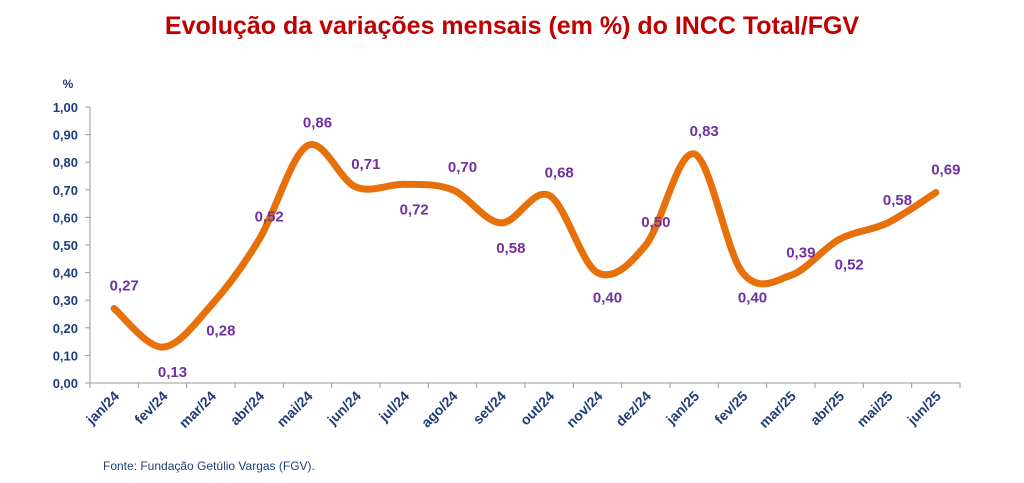  What do you see at coordinates (633, 409) in the screenshot?
I see `x-tick-label: dez/24` at bounding box center [633, 409].